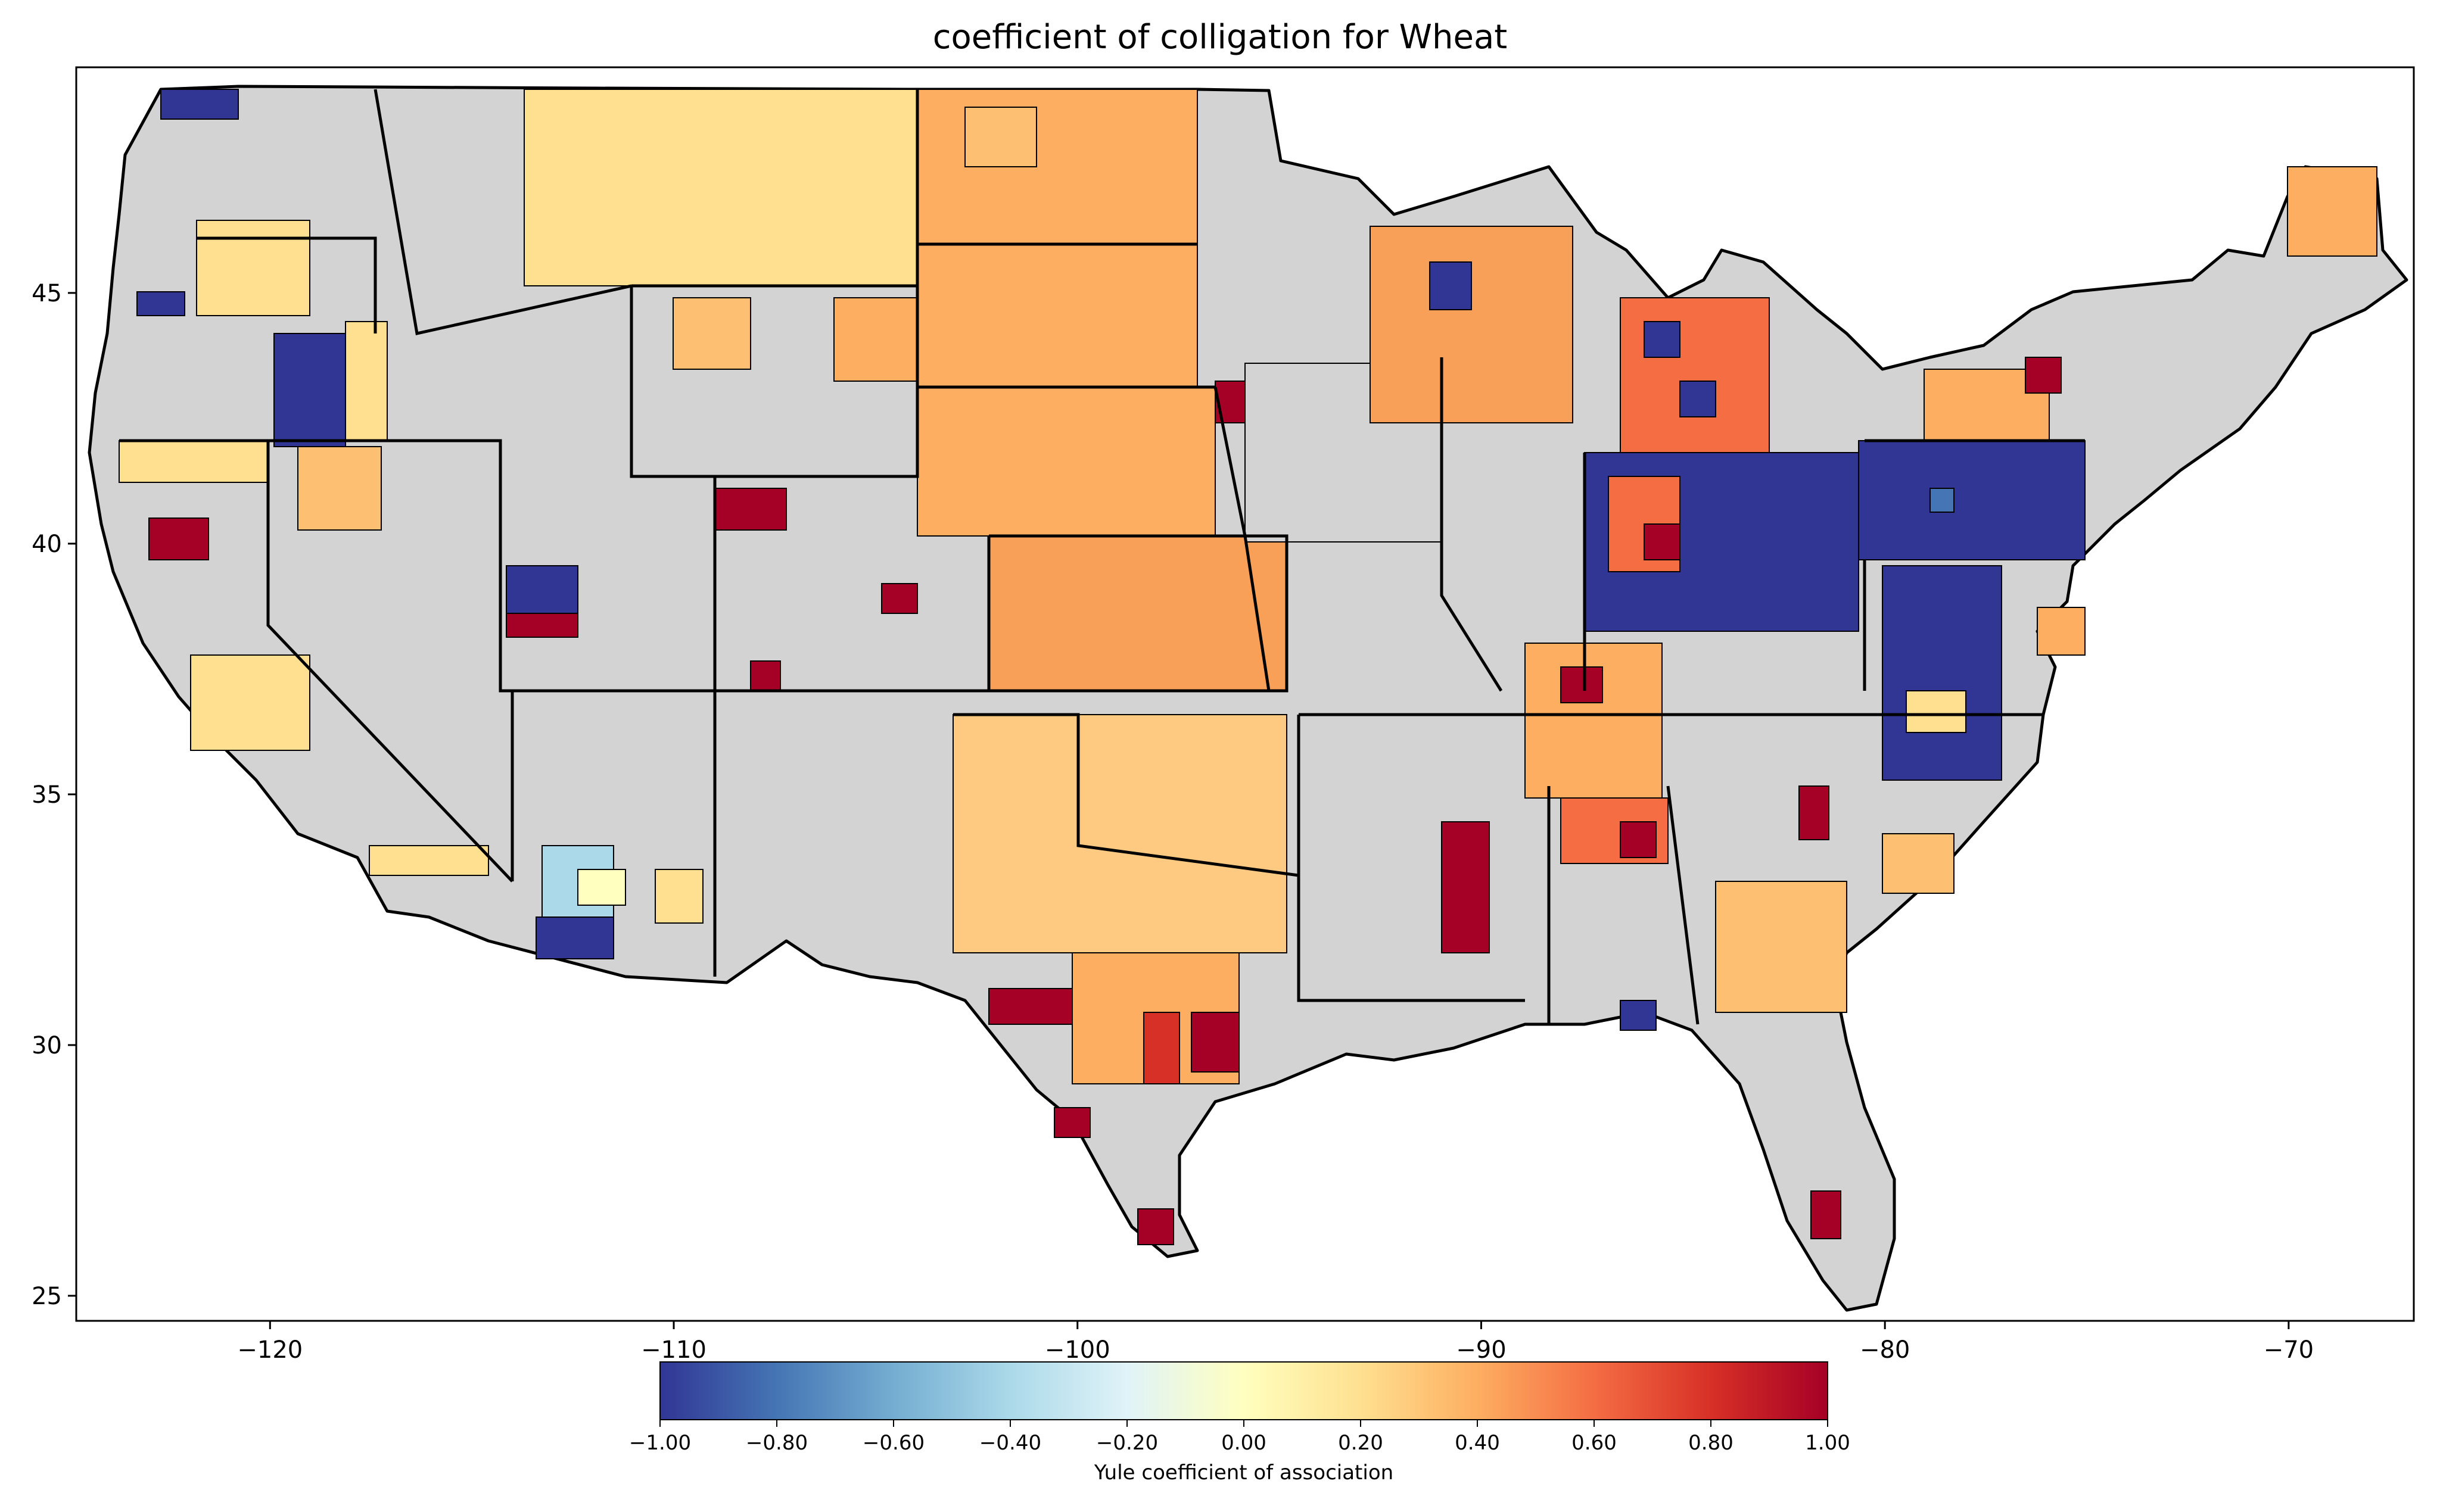 The width and height of the screenshot is (2440, 1512). I want to click on y-axis: 25 30 35 40 45, so click(54, 795).